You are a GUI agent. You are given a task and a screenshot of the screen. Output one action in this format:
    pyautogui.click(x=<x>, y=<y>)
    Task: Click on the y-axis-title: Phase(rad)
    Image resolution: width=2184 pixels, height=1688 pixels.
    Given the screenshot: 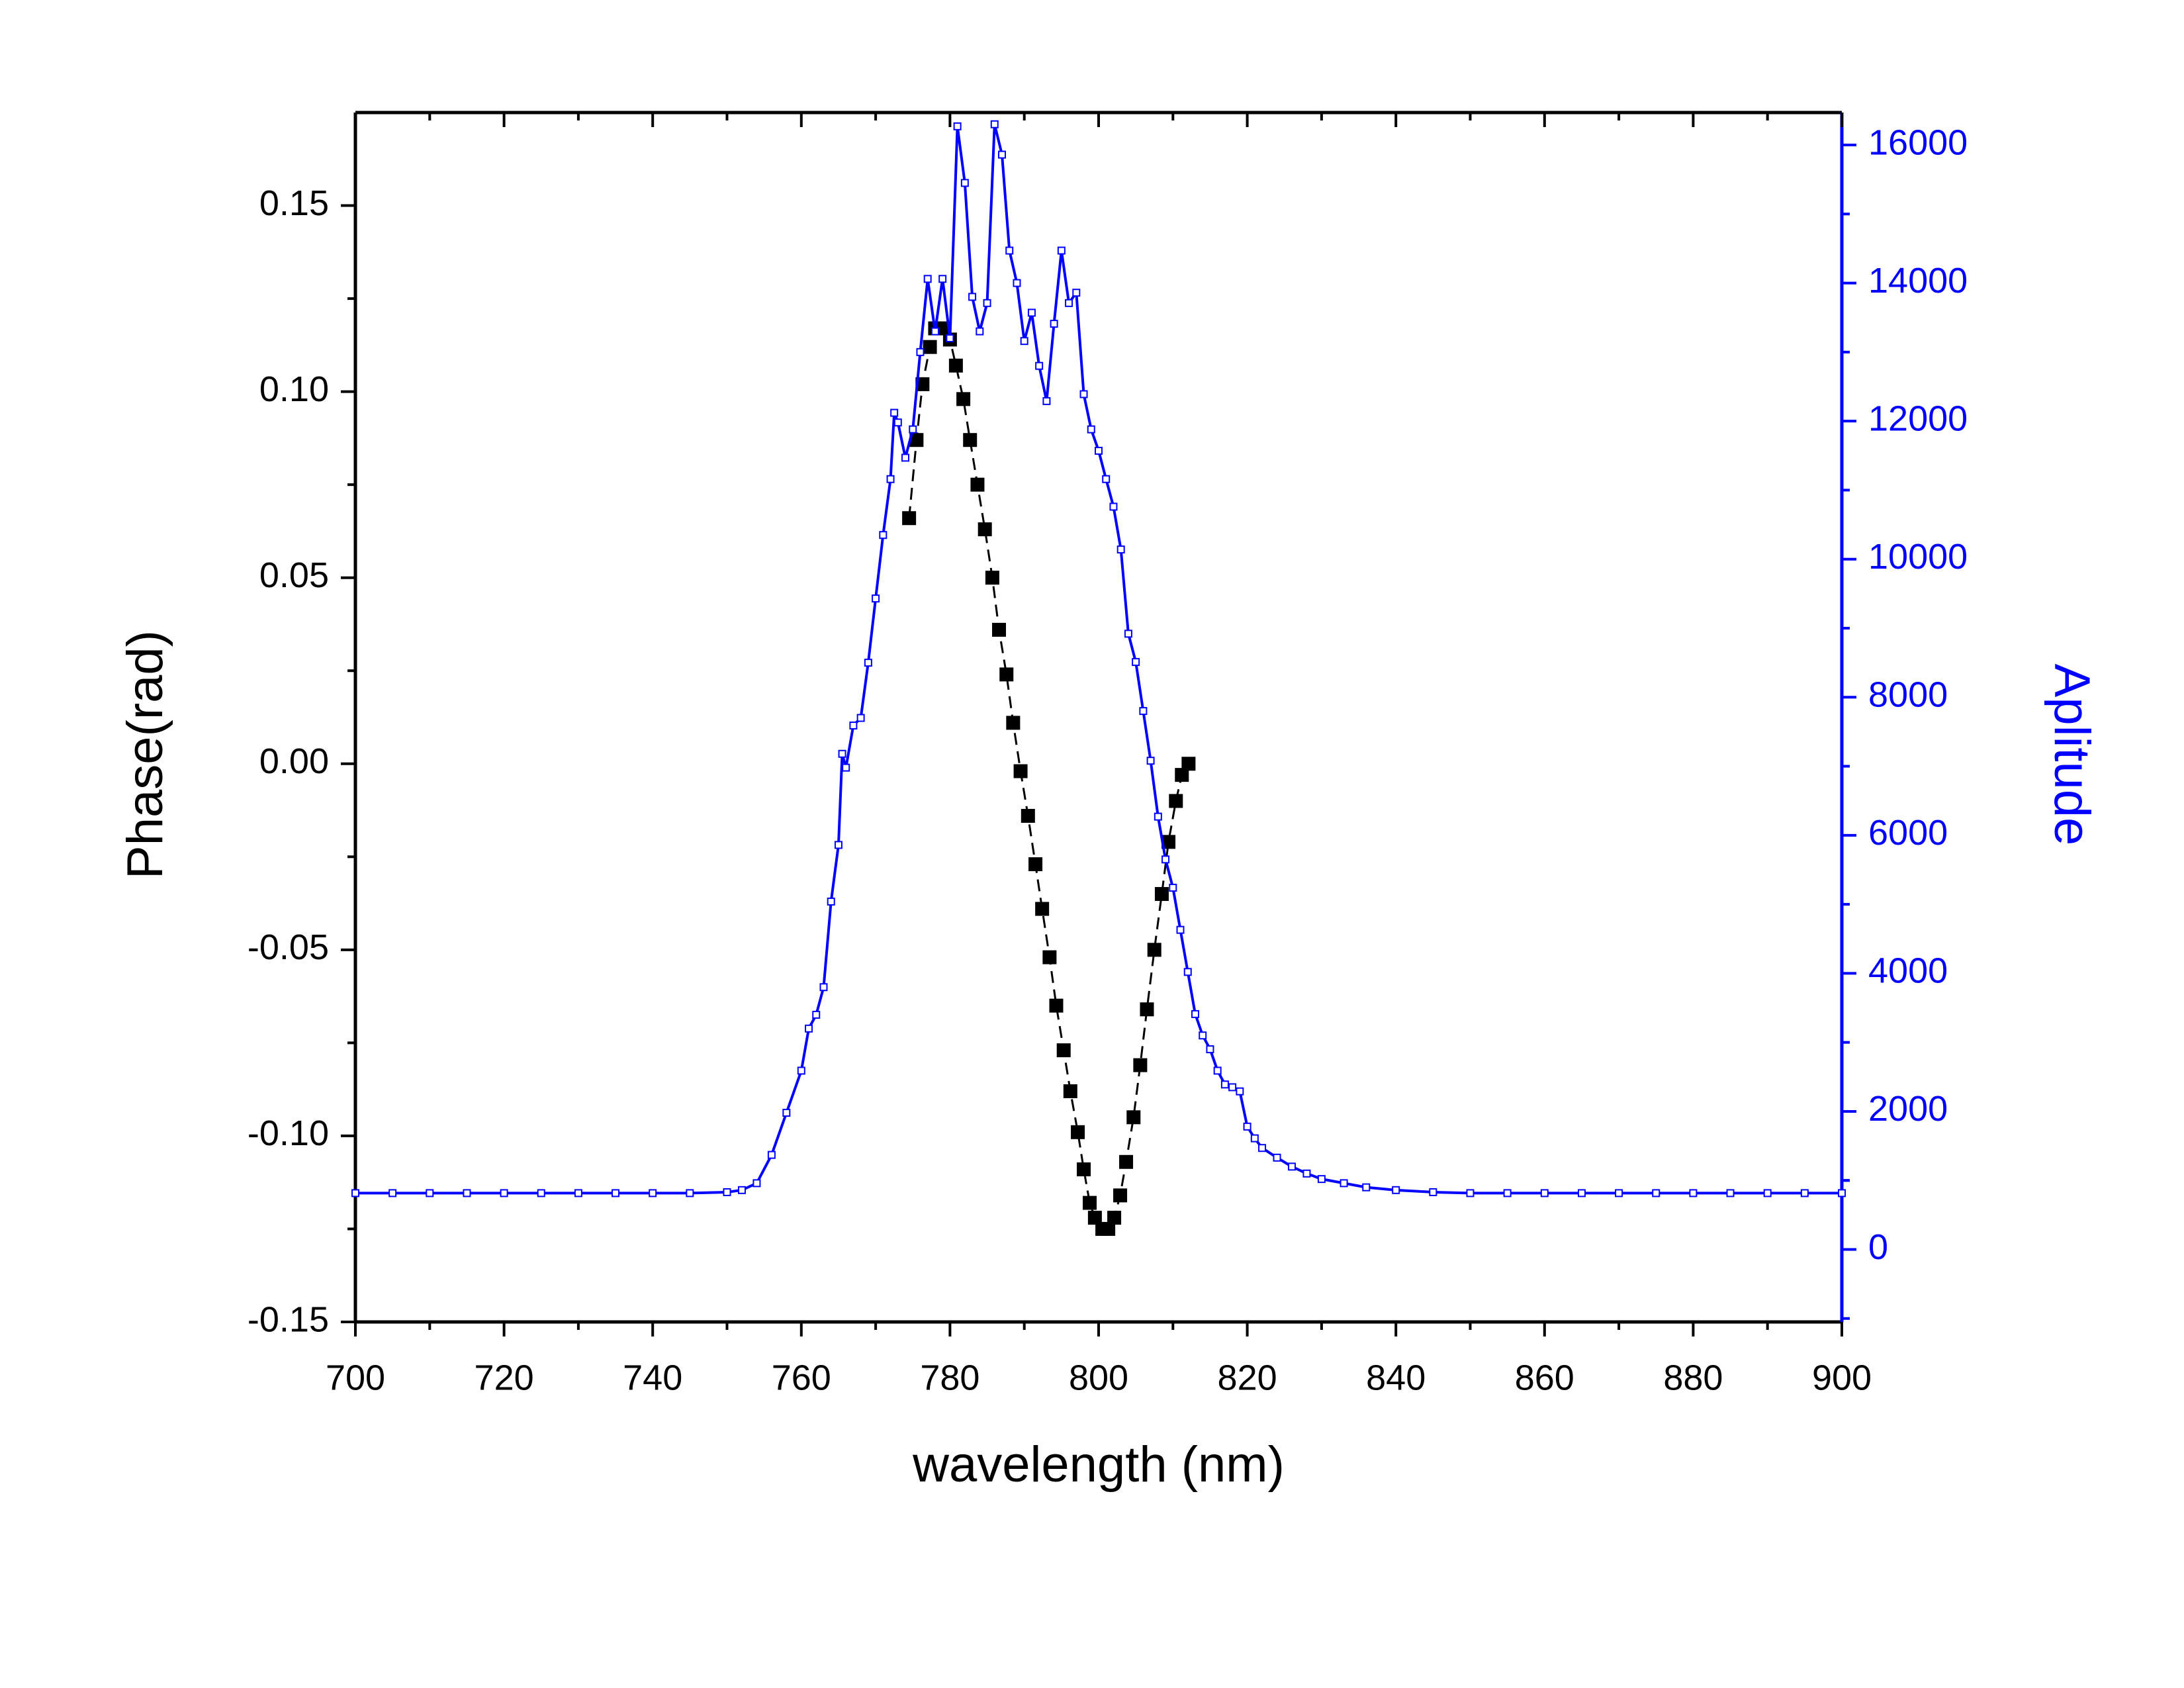 What is the action you would take?
    pyautogui.click(x=145, y=754)
    